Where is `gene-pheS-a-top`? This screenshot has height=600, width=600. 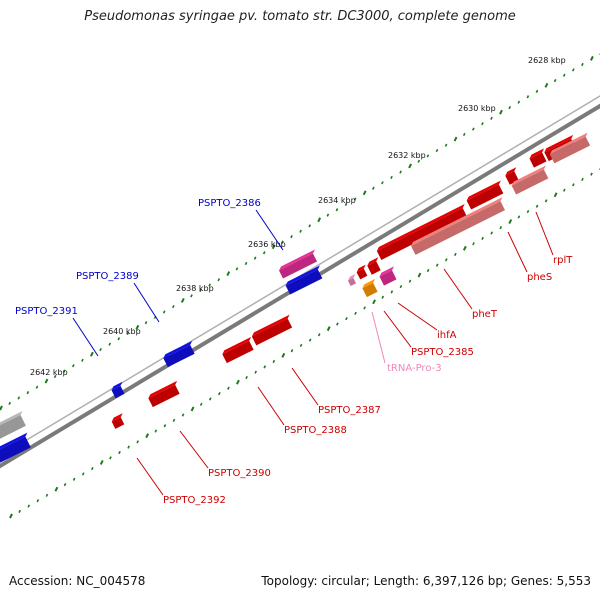 gene-pheS-a-top is located at coordinates (537, 153).